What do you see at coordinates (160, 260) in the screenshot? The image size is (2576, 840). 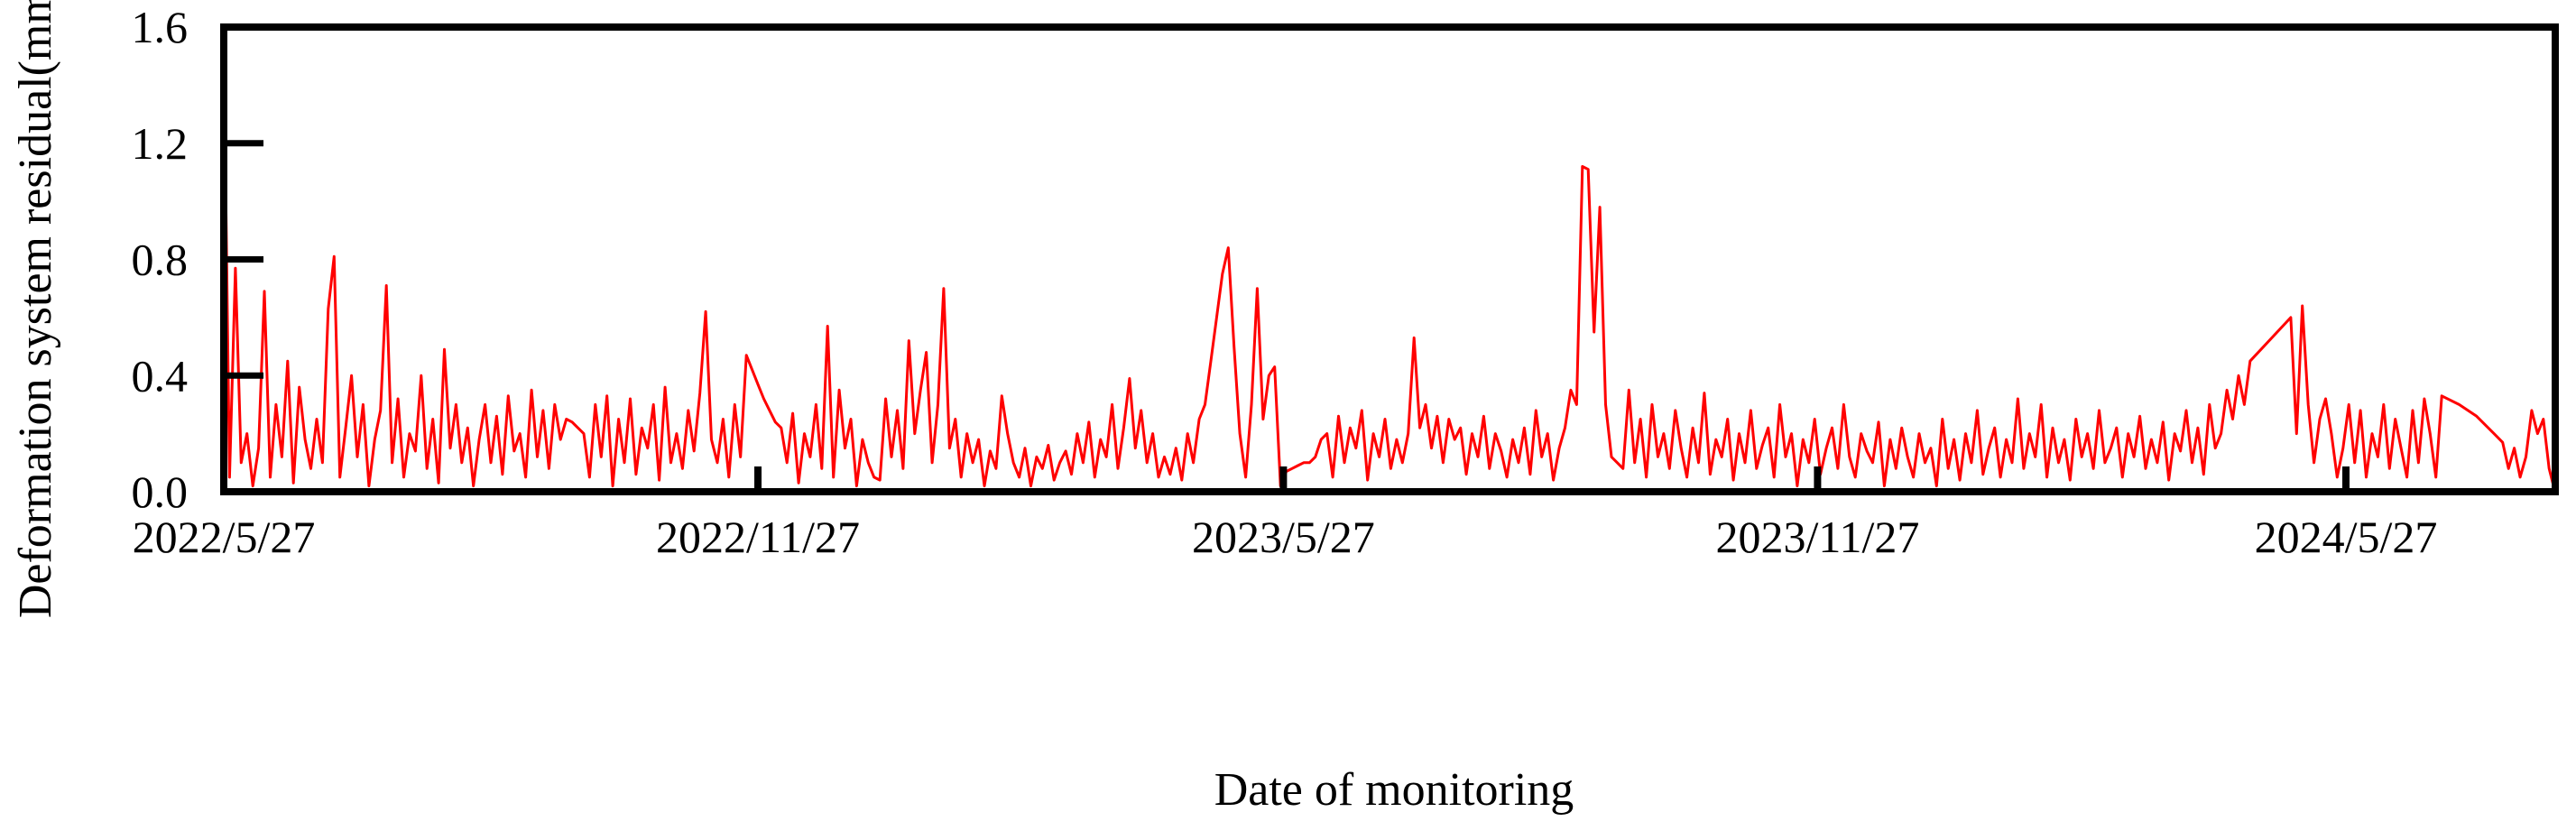 I see `y-tick-label: 0.8` at bounding box center [160, 260].